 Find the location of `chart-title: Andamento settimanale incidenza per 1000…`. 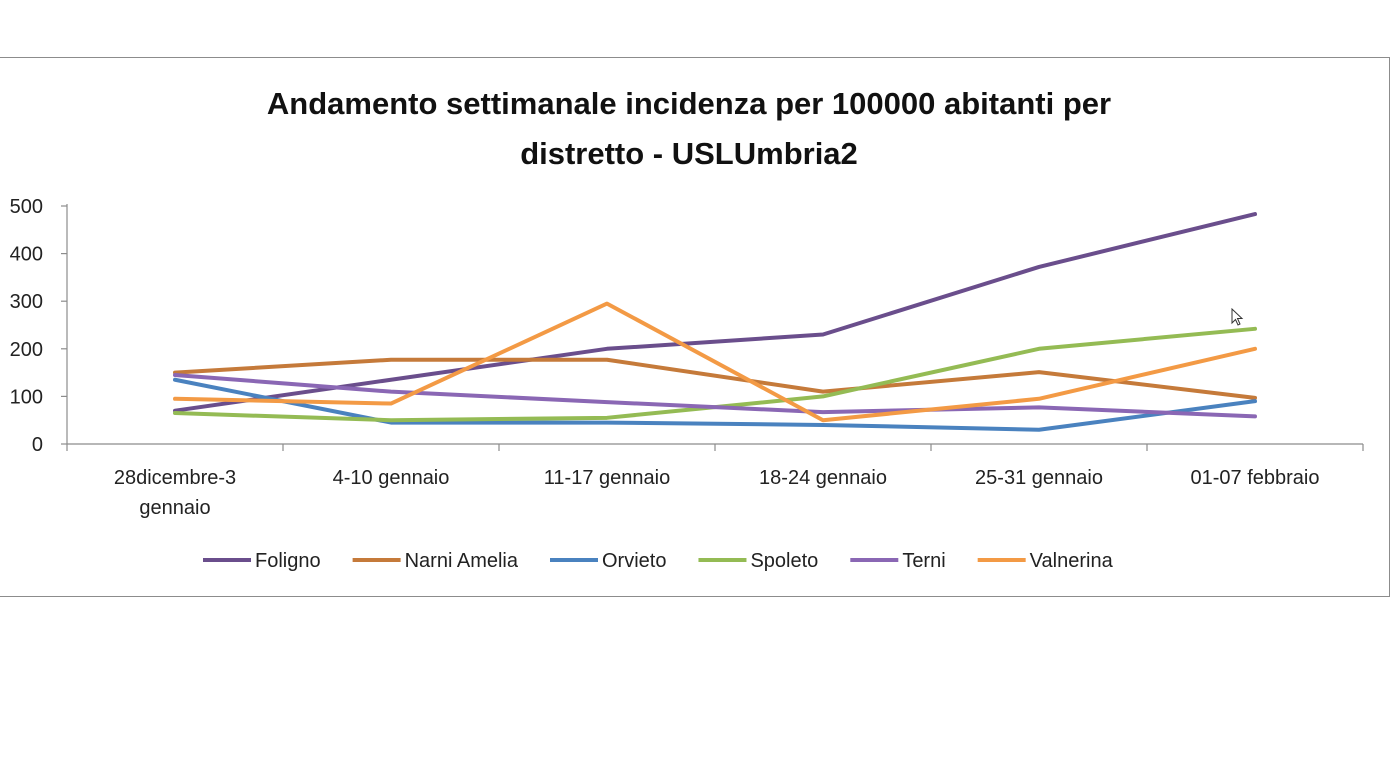

chart-title: Andamento settimanale incidenza per 1000… is located at coordinates (689, 128).